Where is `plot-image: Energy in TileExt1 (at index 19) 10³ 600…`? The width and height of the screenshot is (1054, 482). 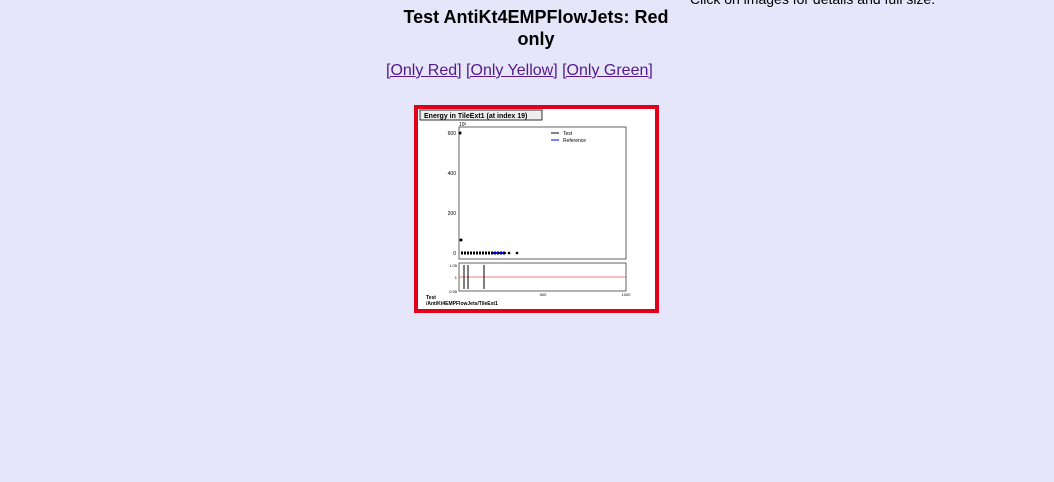 plot-image: Energy in TileExt1 (at index 19) 10³ 600… is located at coordinates (525, 208).